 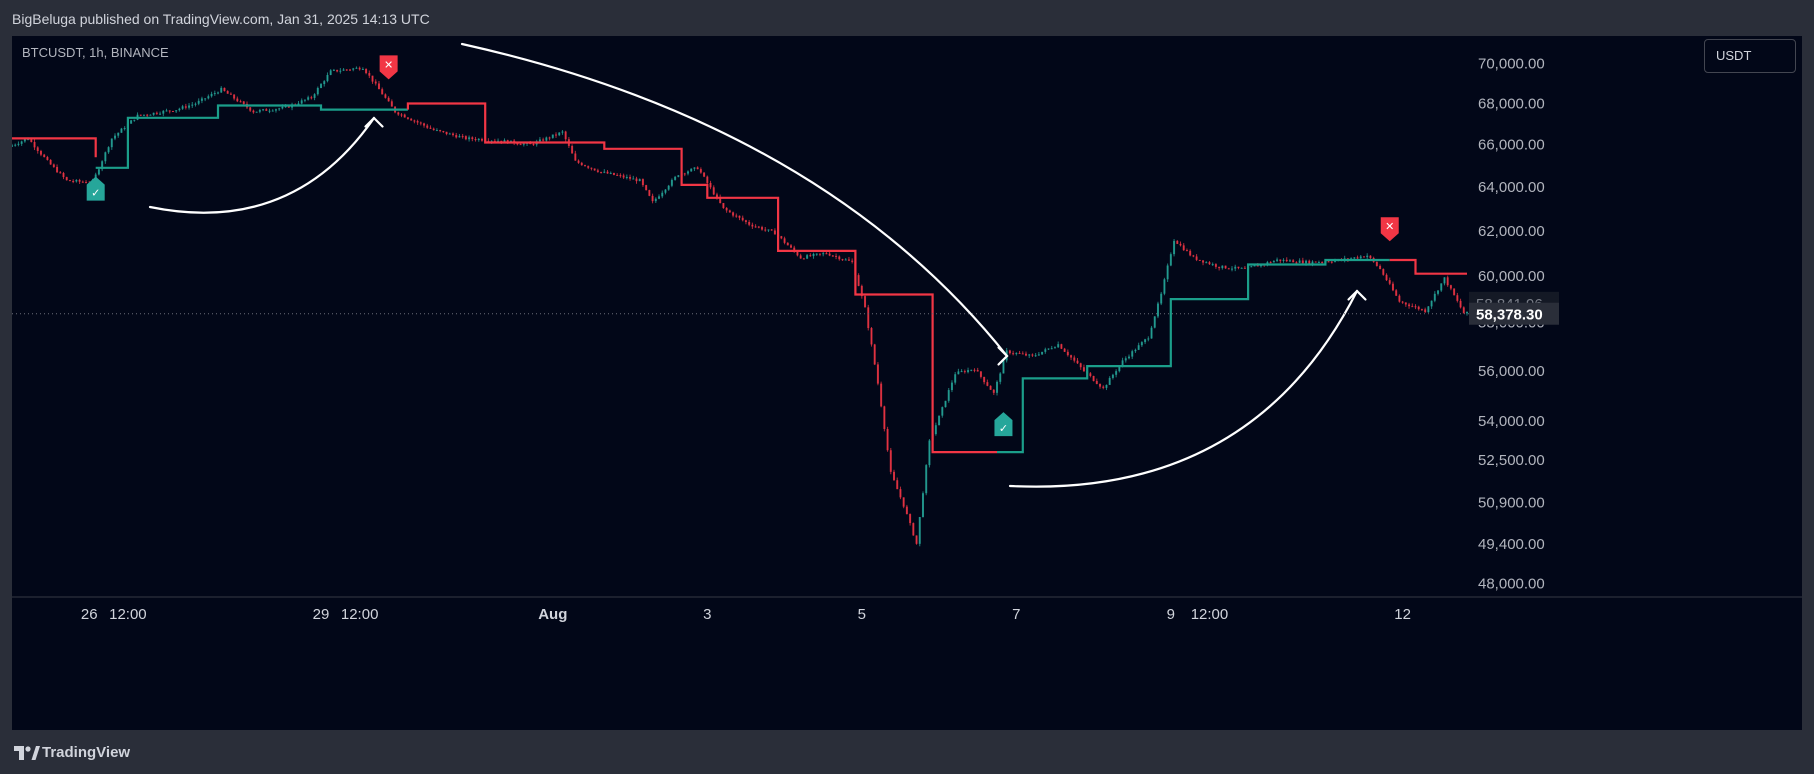 I want to click on x-tick-label: 12, so click(x=1402, y=614).